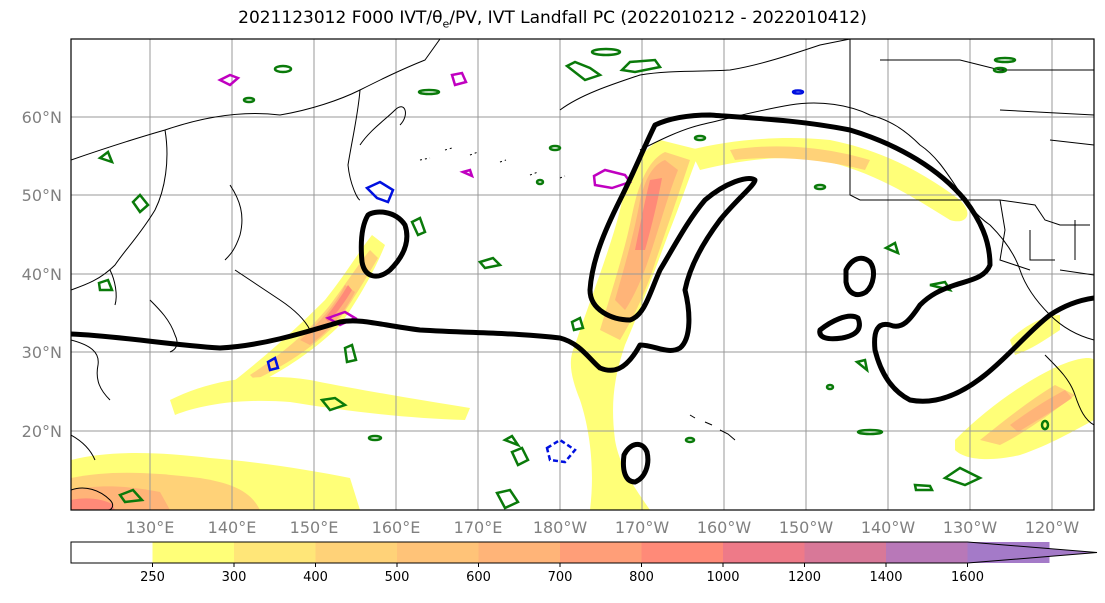  I want to click on colorbar: 250 300 400 500 600 700 800 1000 1200 1400 1600, so click(584, 563).